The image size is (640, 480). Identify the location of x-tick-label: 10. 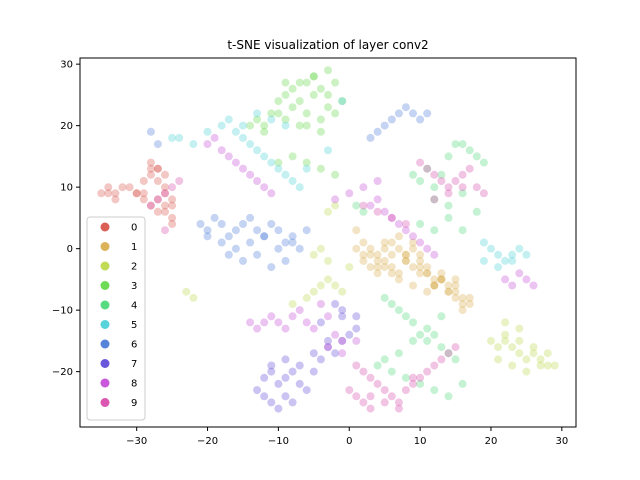
(420, 441).